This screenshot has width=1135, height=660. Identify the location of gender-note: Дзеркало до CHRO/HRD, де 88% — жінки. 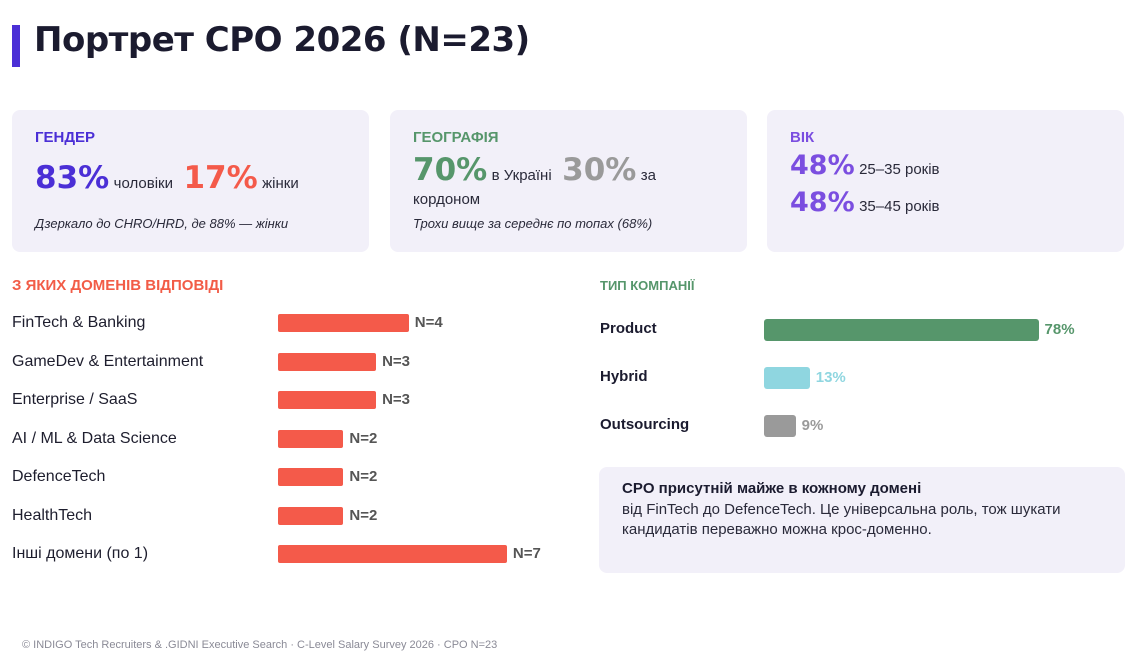
(162, 223).